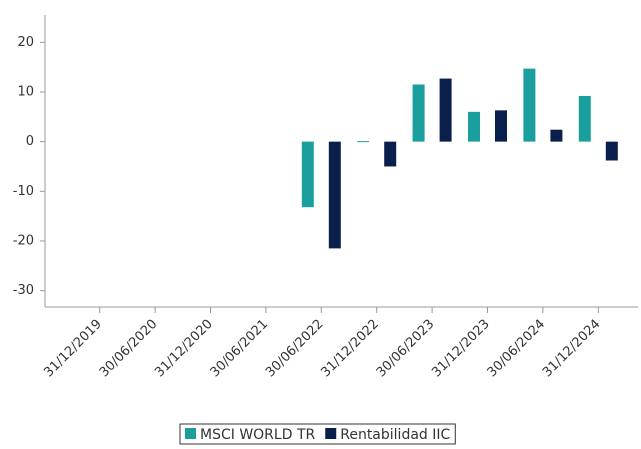 The image size is (641, 449). Describe the element at coordinates (572, 349) in the screenshot. I see `x-tick-label: 31/12/2024` at that location.